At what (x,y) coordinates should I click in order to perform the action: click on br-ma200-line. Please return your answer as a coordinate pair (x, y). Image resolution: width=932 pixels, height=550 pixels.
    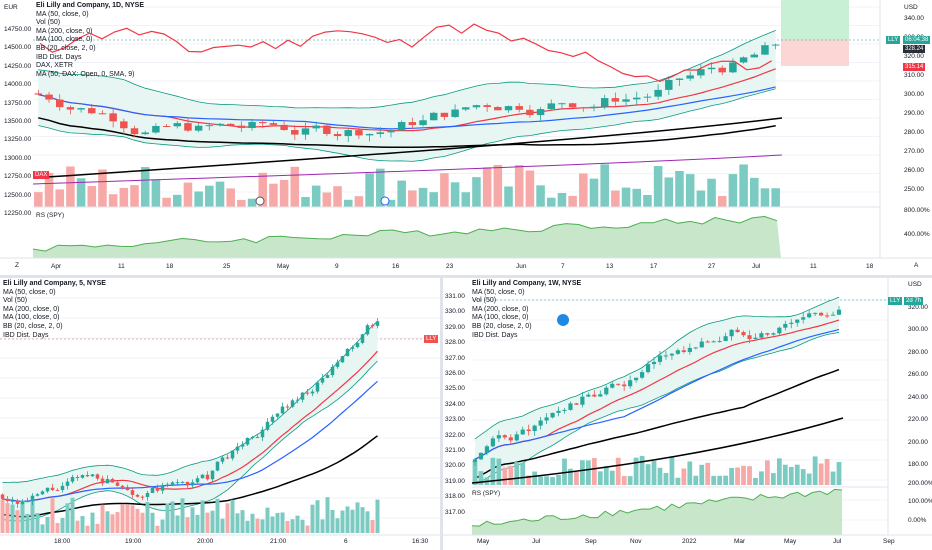
    Looking at the image, I should click on (657, 424).